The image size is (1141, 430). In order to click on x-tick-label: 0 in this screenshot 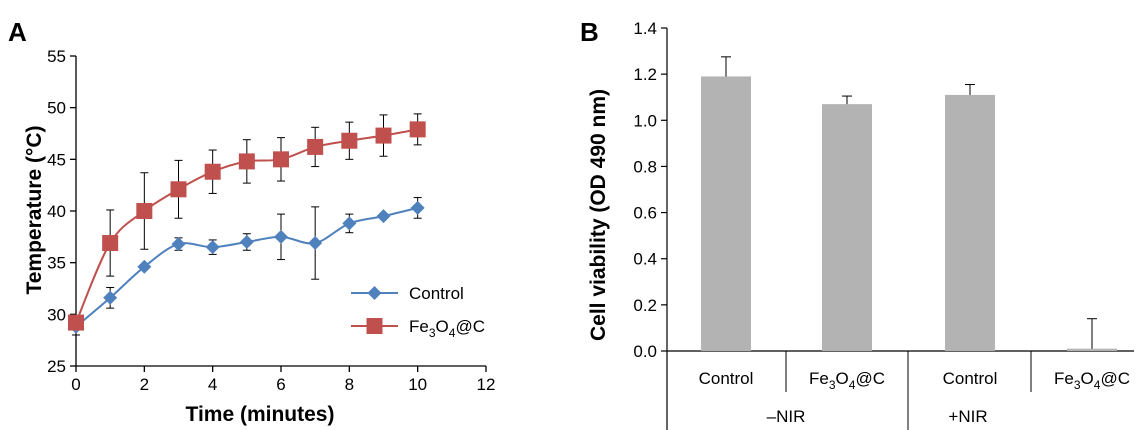, I will do `click(75, 384)`.